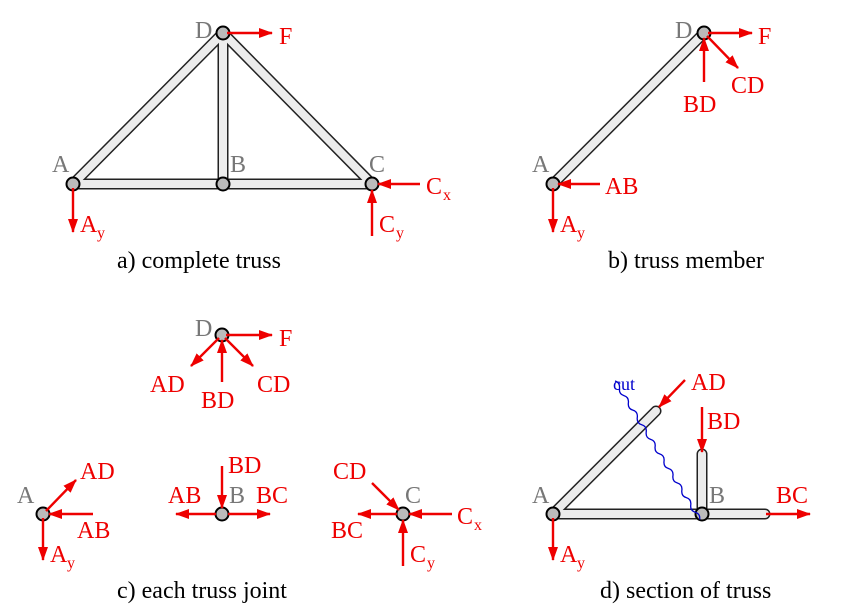  I want to click on truss-members, so click(222, 108).